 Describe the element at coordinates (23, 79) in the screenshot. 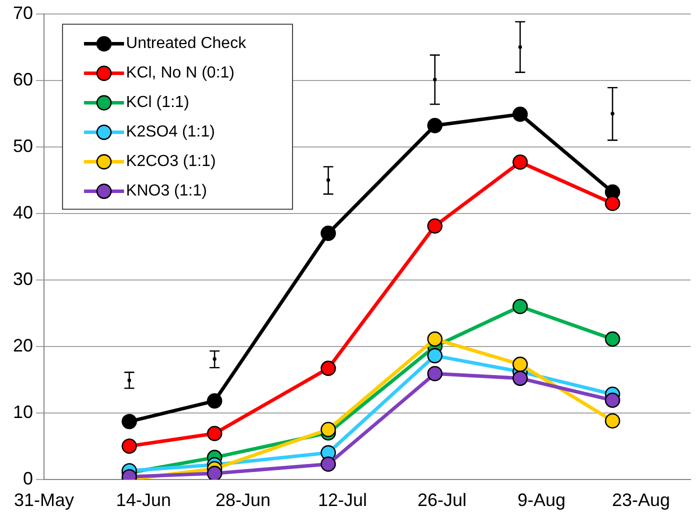

I see `y-tick-label: 60` at that location.